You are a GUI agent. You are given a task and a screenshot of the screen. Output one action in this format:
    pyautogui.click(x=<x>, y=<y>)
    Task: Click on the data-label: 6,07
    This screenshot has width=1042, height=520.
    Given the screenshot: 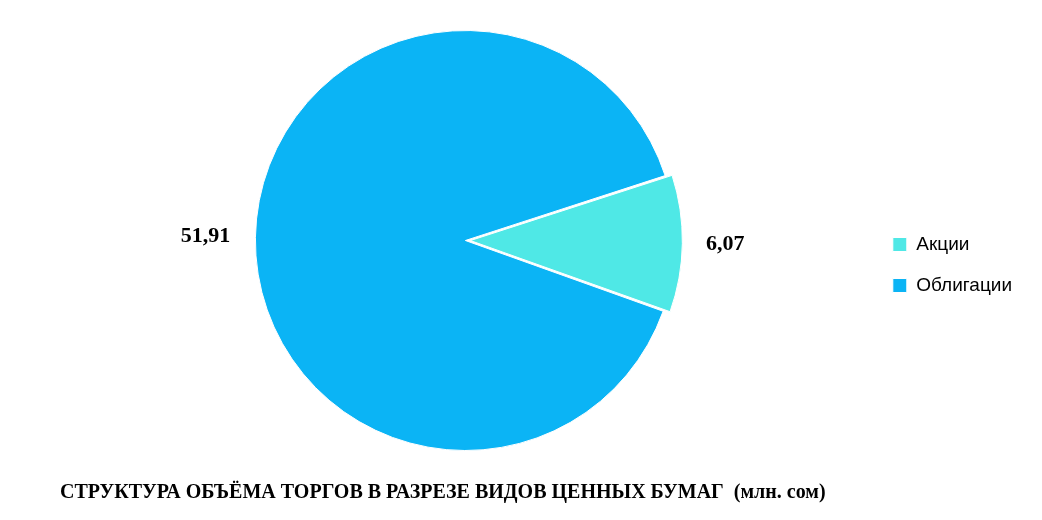 What is the action you would take?
    pyautogui.click(x=725, y=243)
    